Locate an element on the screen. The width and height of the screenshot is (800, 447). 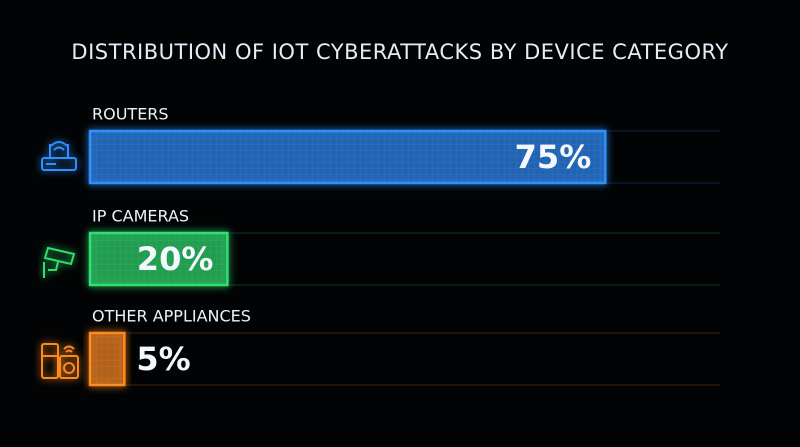
appliance-icon is located at coordinates (60, 361).